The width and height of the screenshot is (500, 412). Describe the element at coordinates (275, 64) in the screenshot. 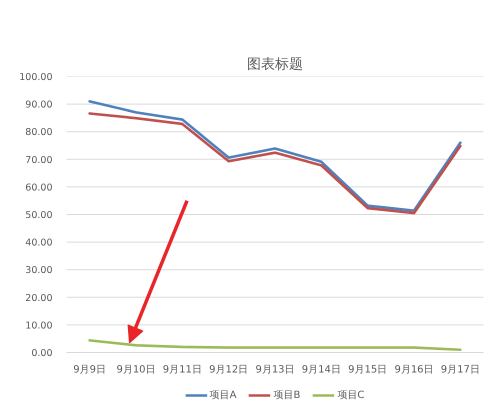

I see `chart-title: 图表标题` at that location.